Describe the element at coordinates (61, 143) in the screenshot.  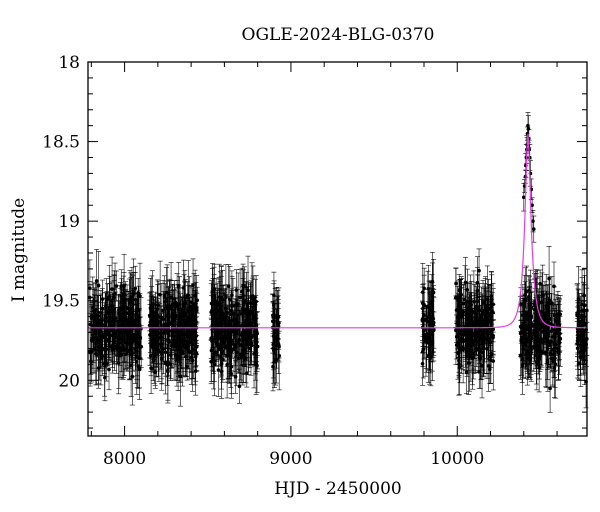
I see `y-tick-label: 18.5` at that location.